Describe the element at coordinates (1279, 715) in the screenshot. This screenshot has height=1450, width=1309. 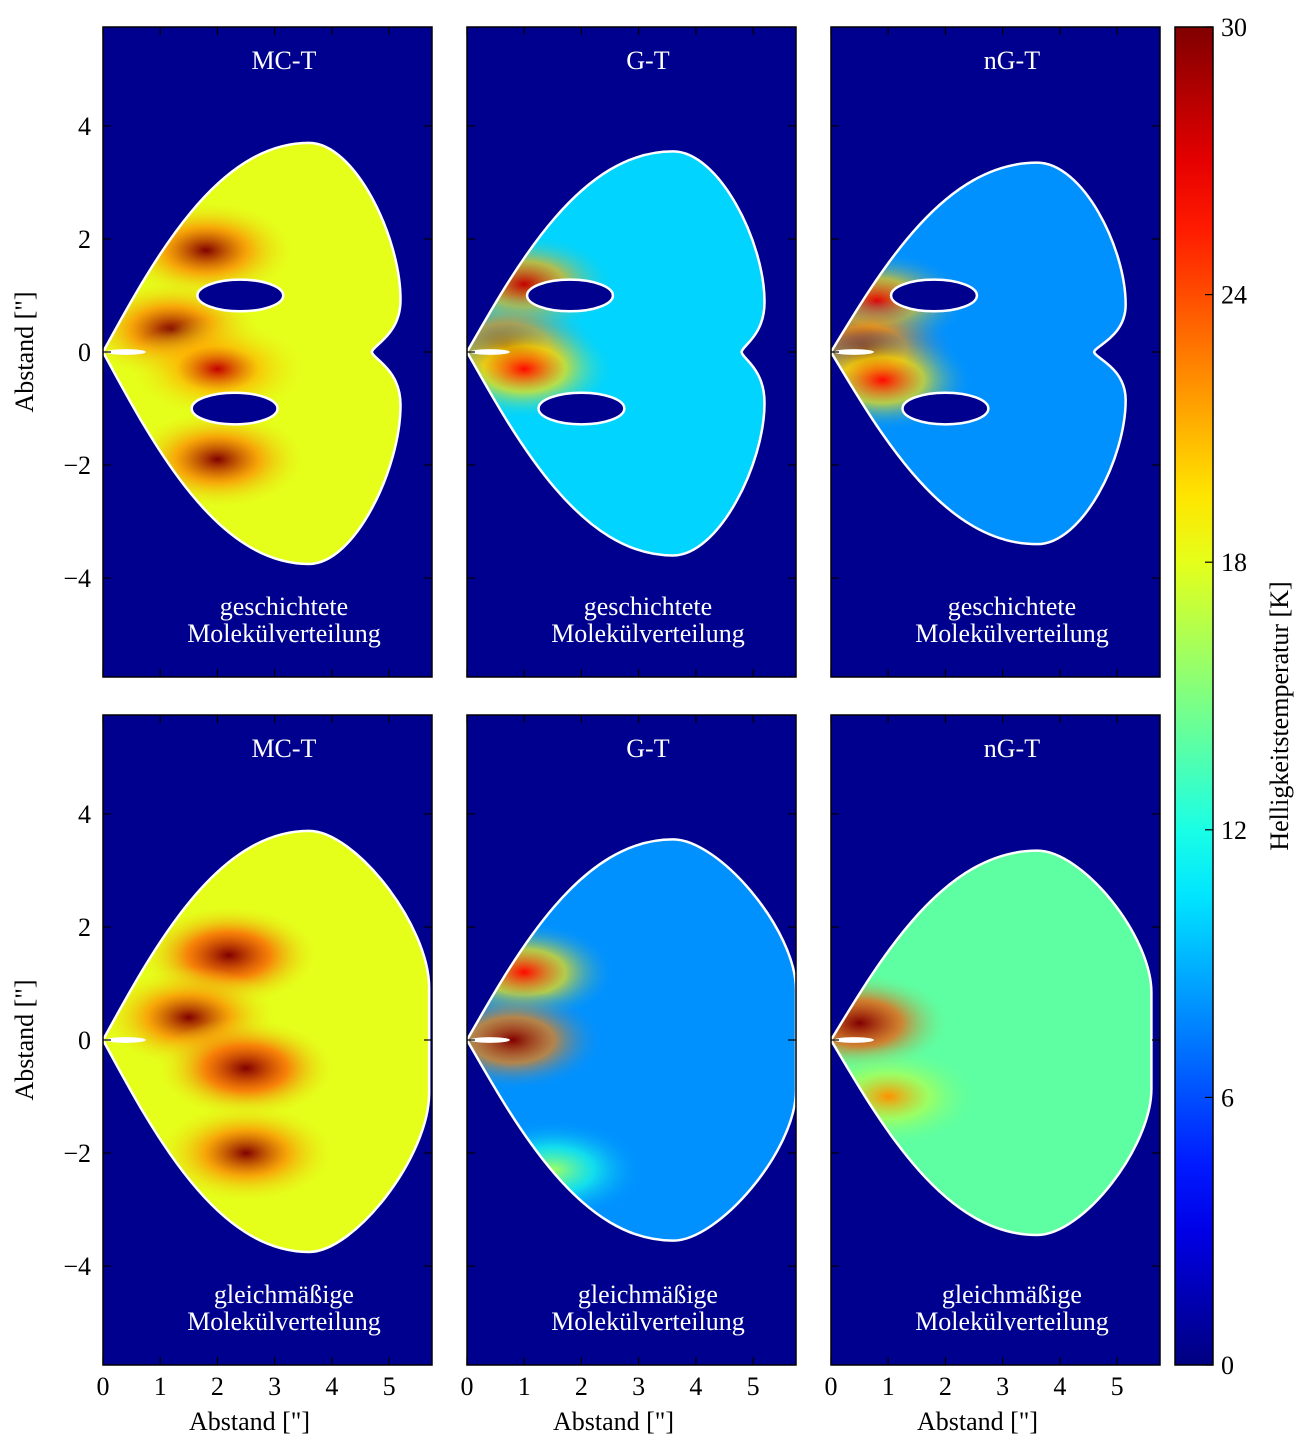
I see `colorbar-label: Helligkeitstemperatur [K]` at that location.